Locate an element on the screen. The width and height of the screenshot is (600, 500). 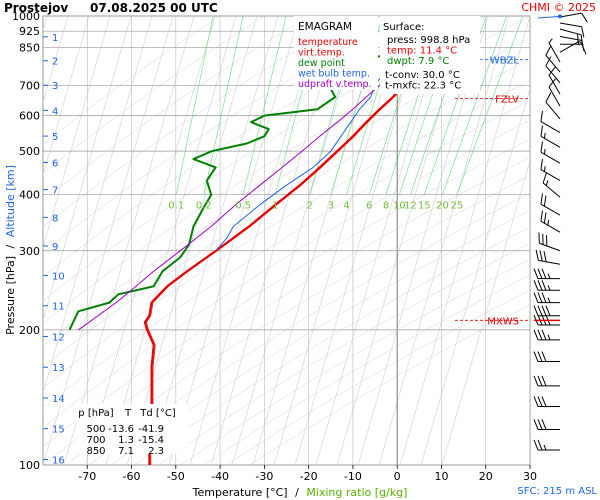
x-axis-label-sep: / is located at coordinates (297, 492).